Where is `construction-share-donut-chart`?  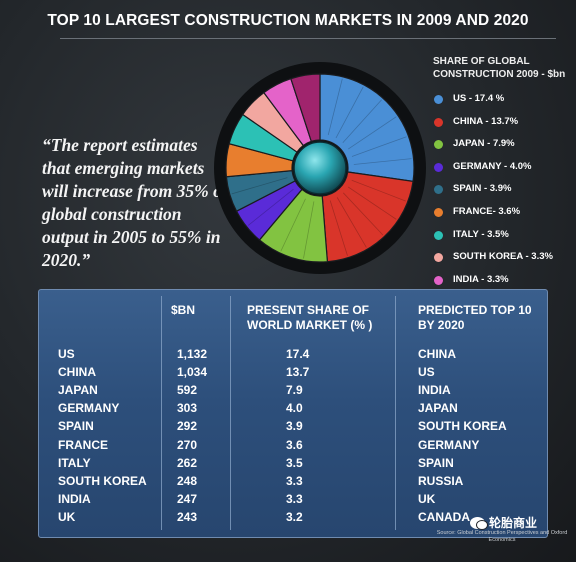 construction-share-donut-chart is located at coordinates (320, 168).